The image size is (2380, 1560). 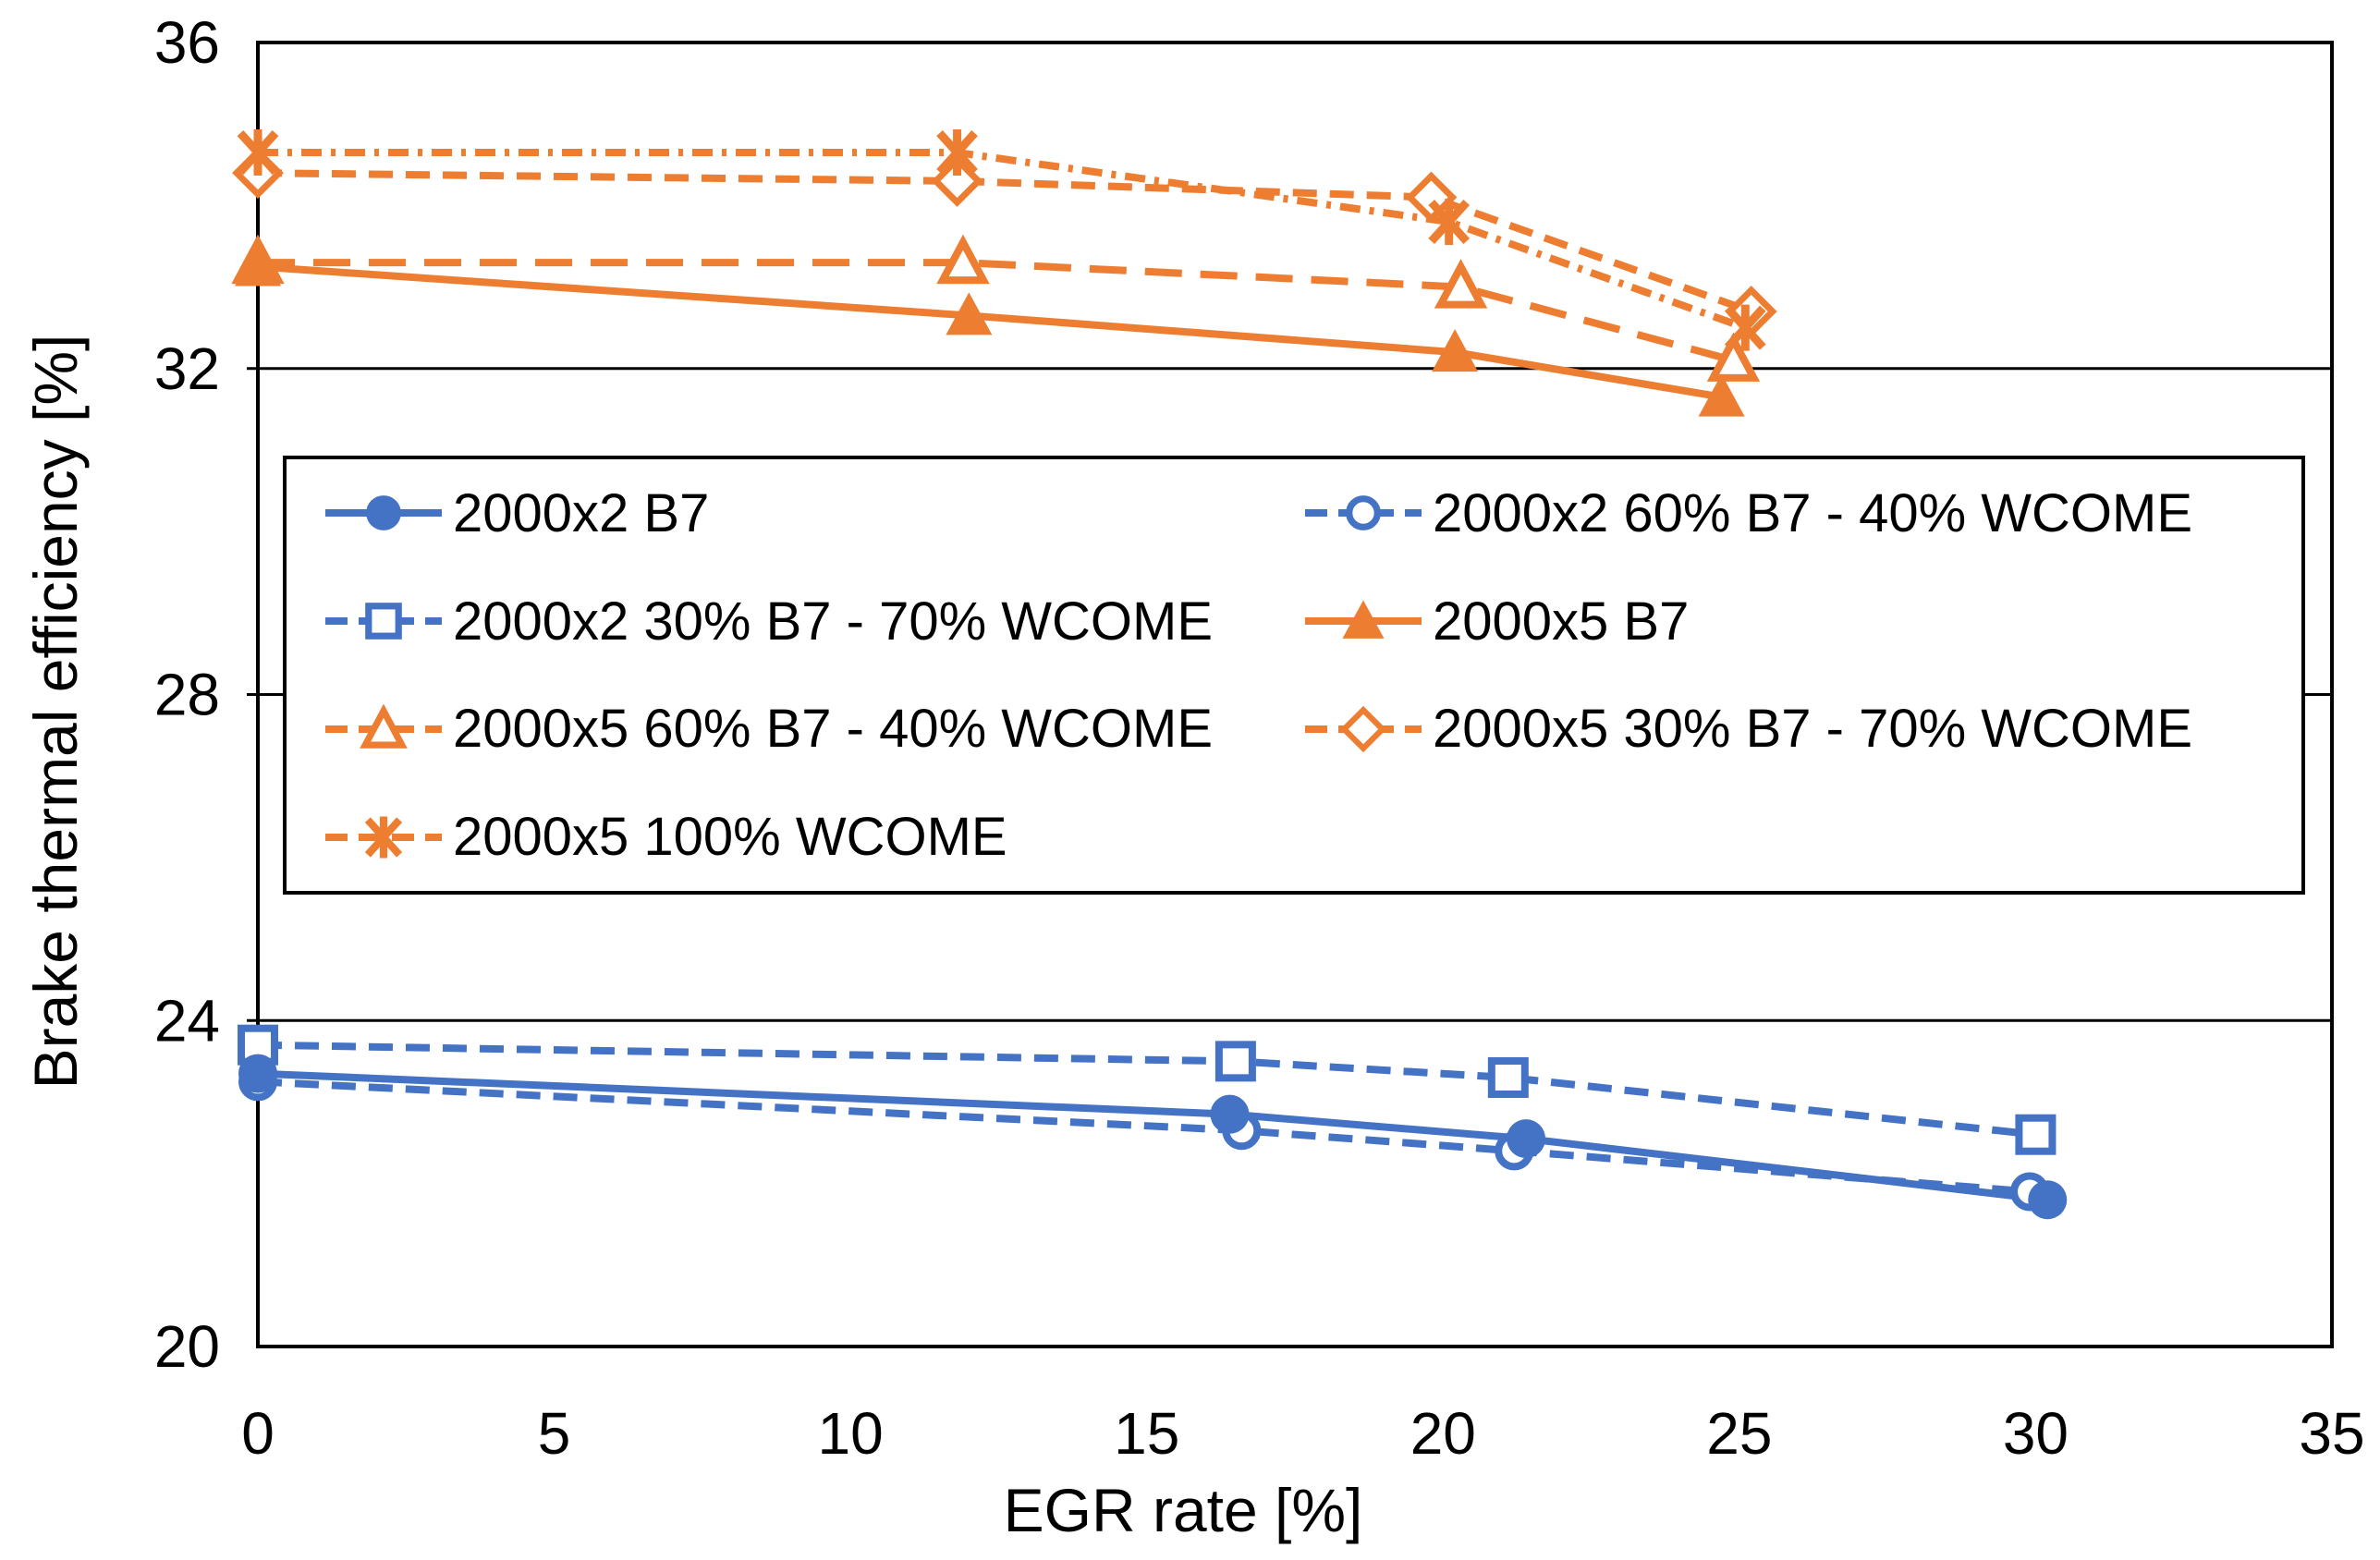 I want to click on legend-item-2000x5-100-wcome: 2000x5 100% WCOME, so click(x=795, y=837).